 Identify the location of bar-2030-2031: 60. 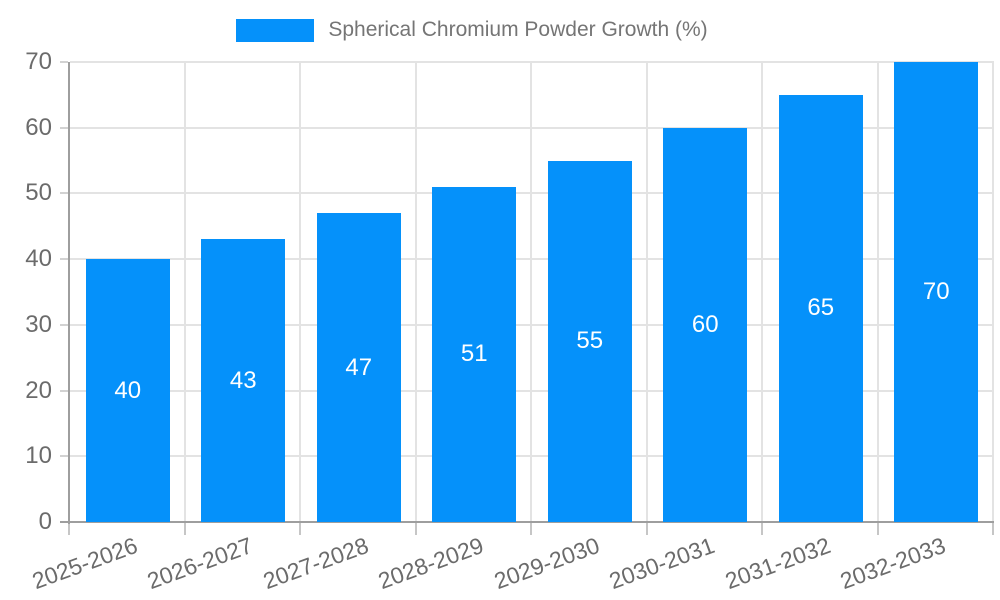
(705, 324).